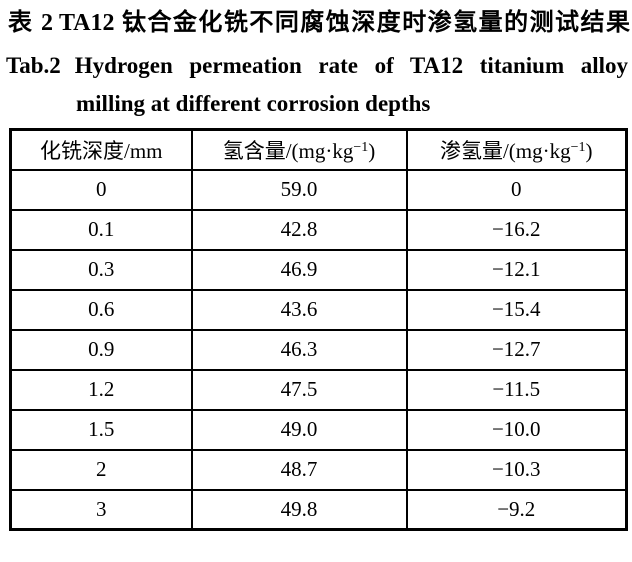 The image size is (632, 562). What do you see at coordinates (299, 349) in the screenshot?
I see `table-cell-content: 46.3` at bounding box center [299, 349].